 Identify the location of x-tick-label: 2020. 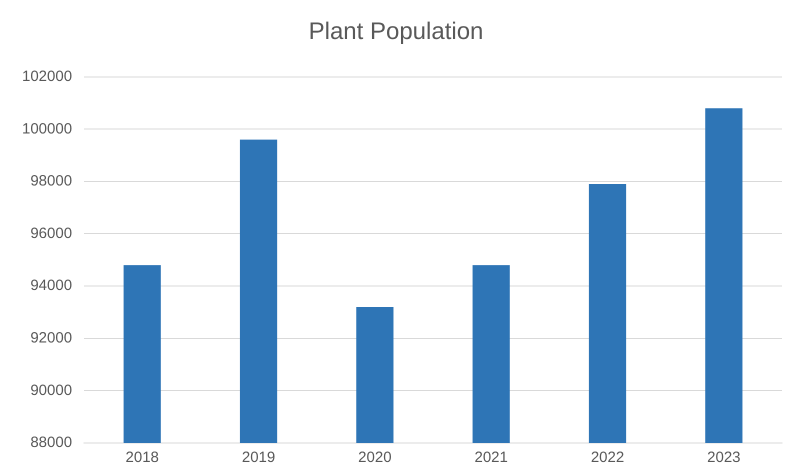
(375, 457).